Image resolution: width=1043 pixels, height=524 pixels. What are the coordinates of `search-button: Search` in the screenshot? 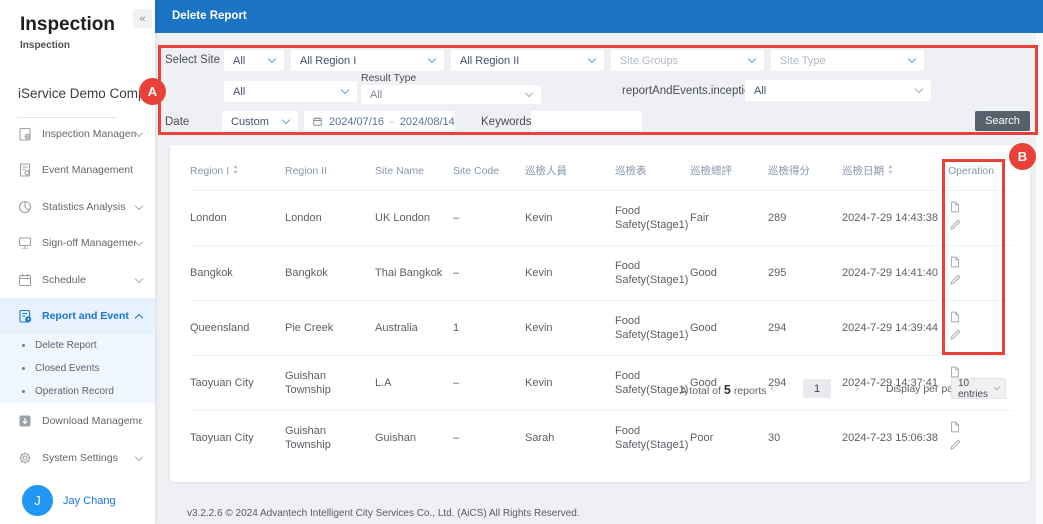 It's located at (1002, 121).